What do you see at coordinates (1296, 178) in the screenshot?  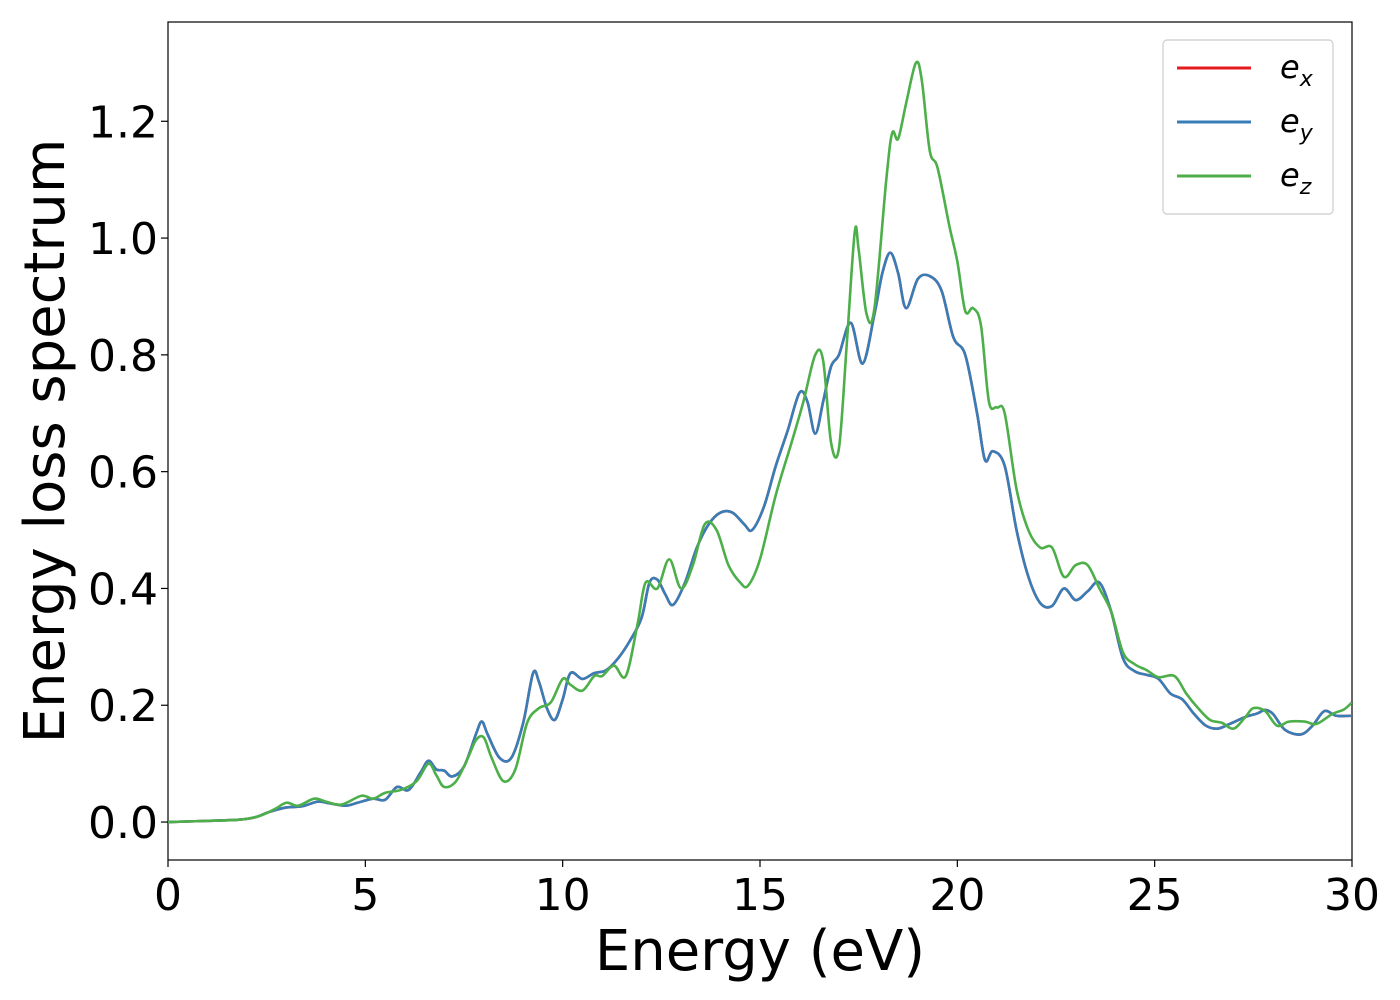 I see `legend-label-e-z: ez` at bounding box center [1296, 178].